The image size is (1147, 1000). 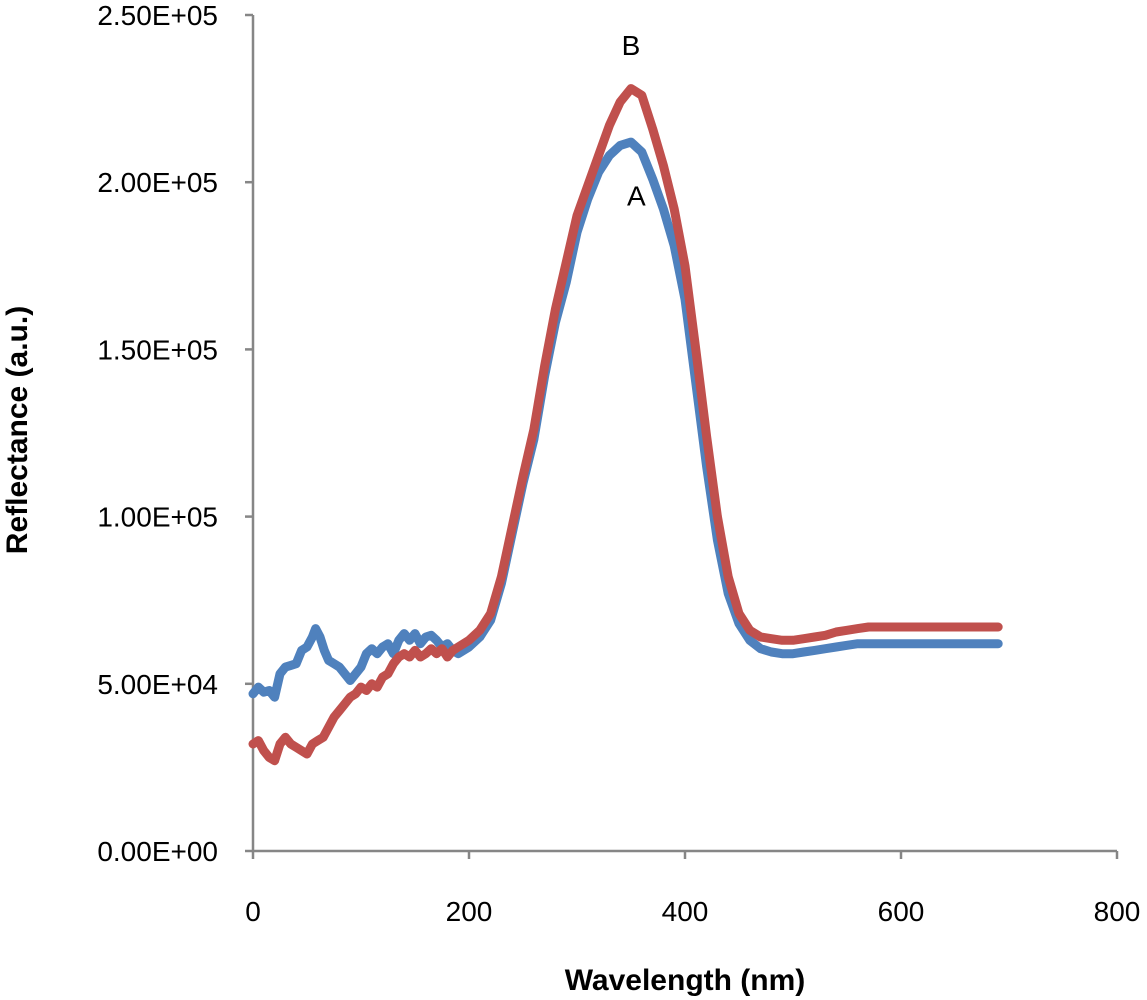 I want to click on y-axis-title: Reflectance (a.u.), so click(x=17, y=430).